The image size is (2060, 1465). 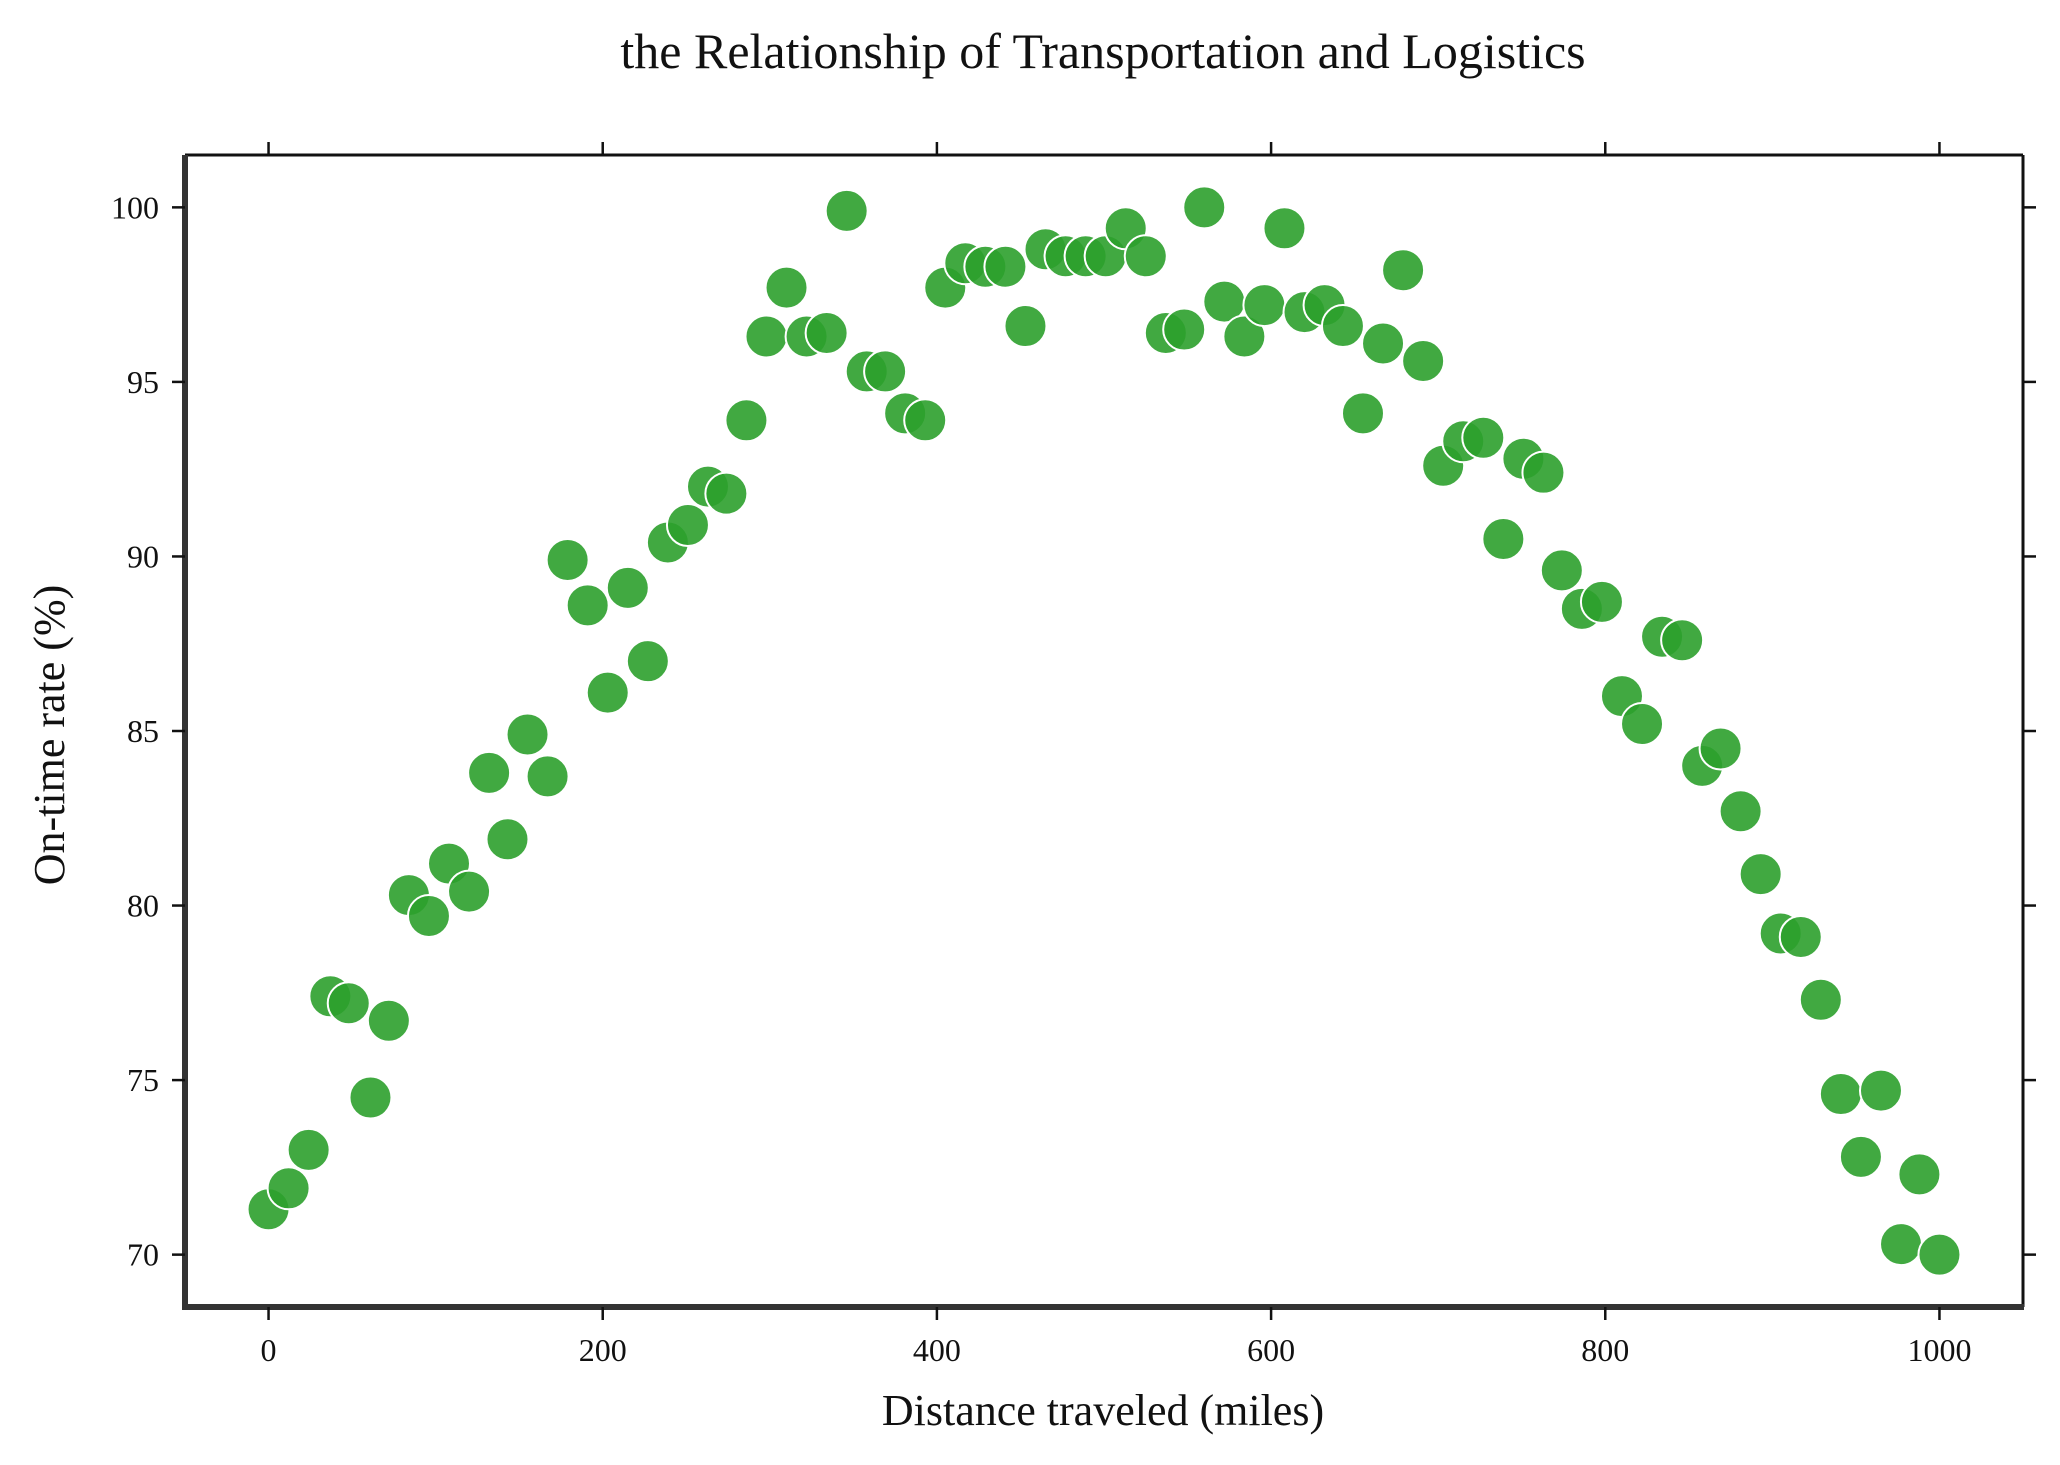 What do you see at coordinates (1939, 1350) in the screenshot?
I see `x-tick-label: 1000` at bounding box center [1939, 1350].